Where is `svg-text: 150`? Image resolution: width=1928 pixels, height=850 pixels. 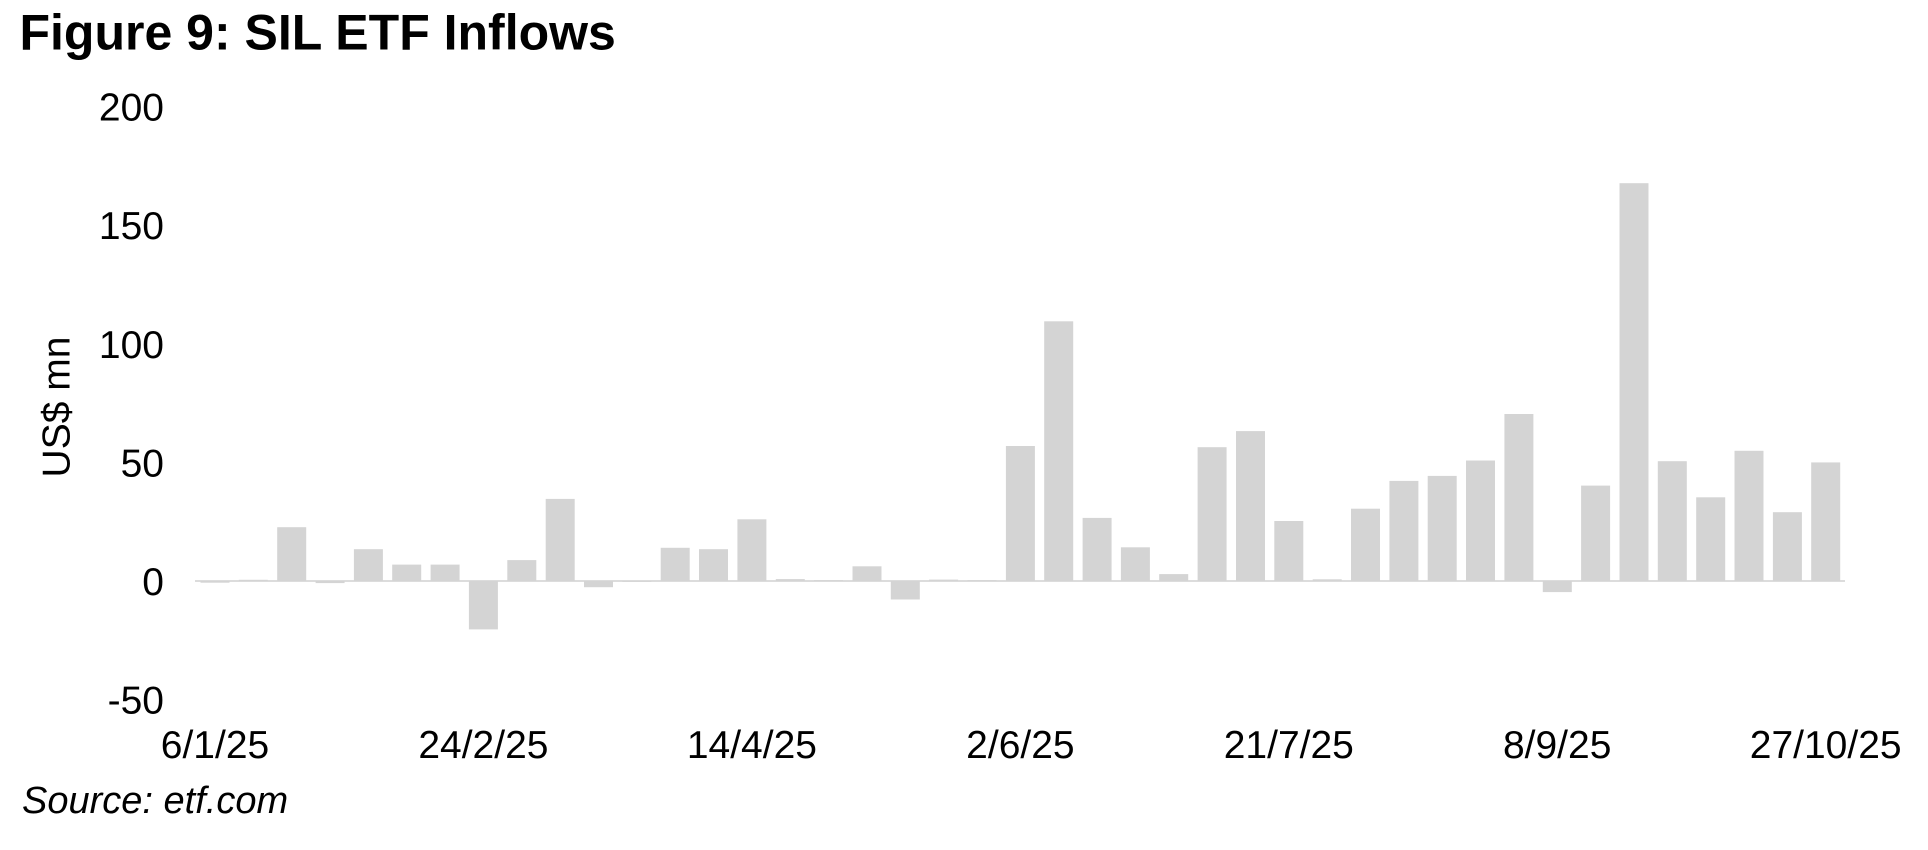
svg-text: 150 is located at coordinates (131, 226).